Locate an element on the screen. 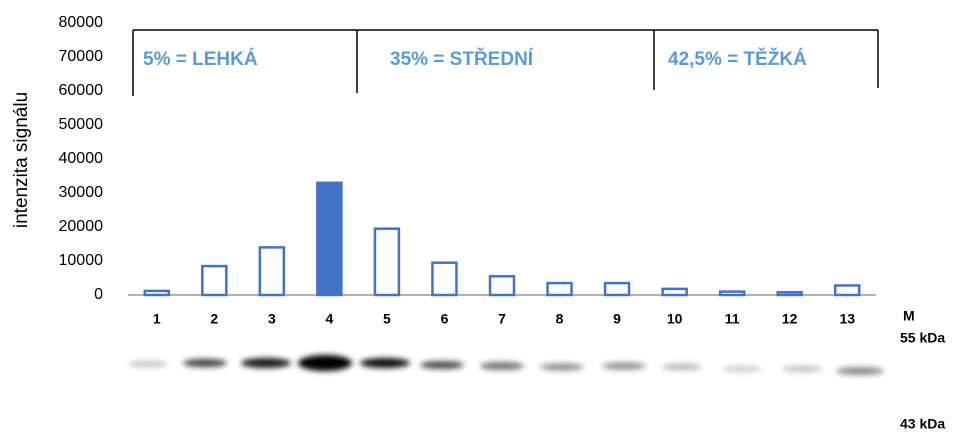 The height and width of the screenshot is (435, 960). brackets is located at coordinates (505, 62).